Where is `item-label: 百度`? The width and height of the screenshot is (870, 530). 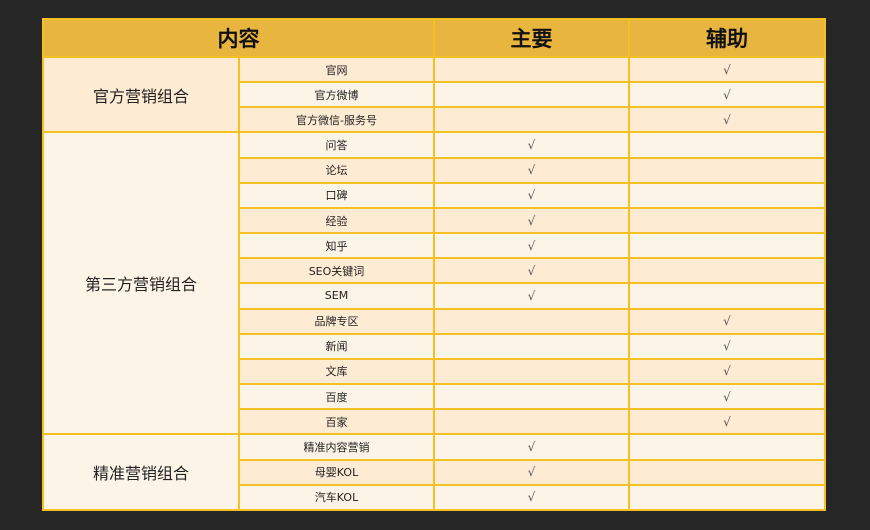 item-label: 百度 is located at coordinates (336, 397).